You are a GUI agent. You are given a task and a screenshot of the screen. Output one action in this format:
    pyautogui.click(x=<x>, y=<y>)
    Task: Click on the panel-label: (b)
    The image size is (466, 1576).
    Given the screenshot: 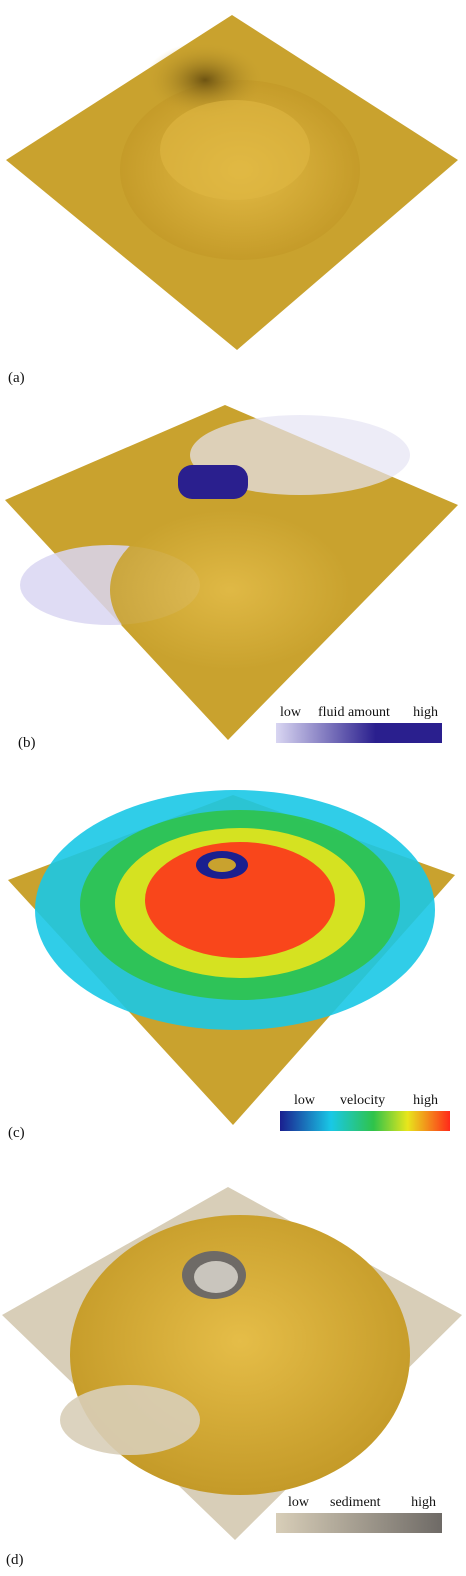 What is the action you would take?
    pyautogui.click(x=27, y=743)
    